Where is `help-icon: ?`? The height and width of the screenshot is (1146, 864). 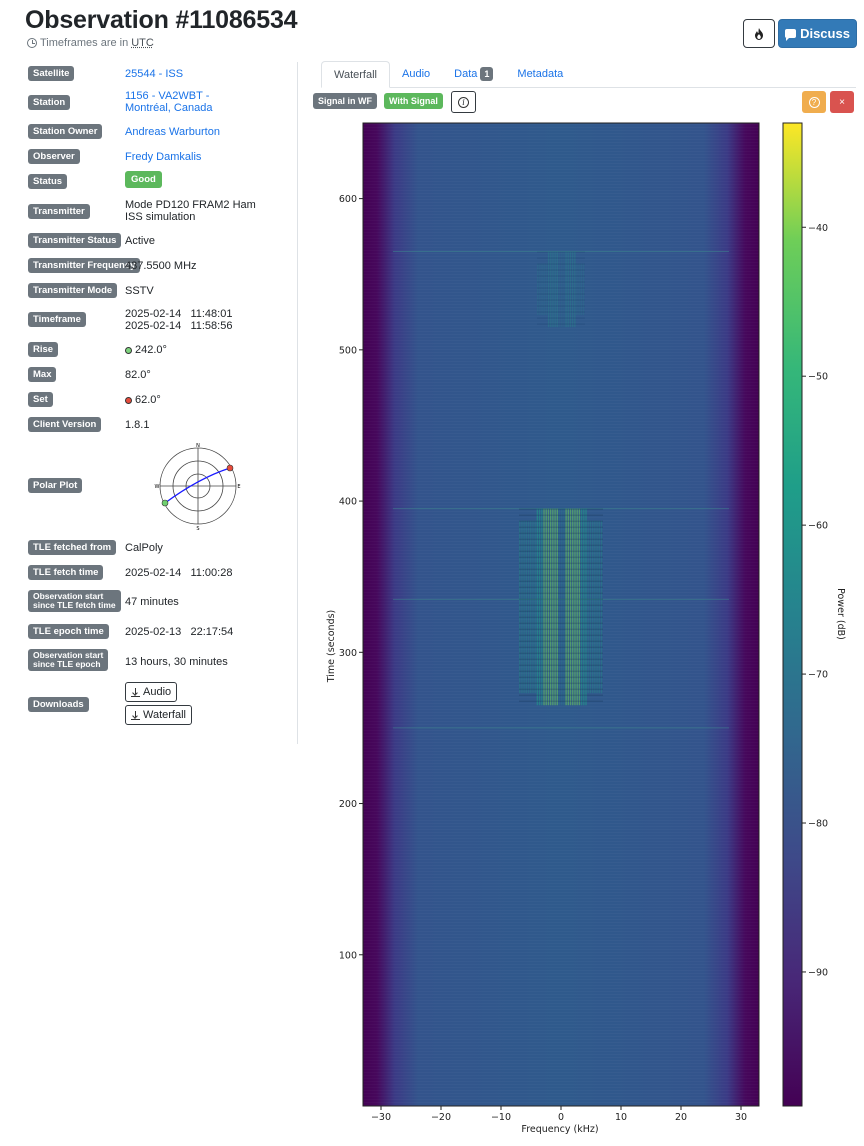
help-icon: ? is located at coordinates (814, 102).